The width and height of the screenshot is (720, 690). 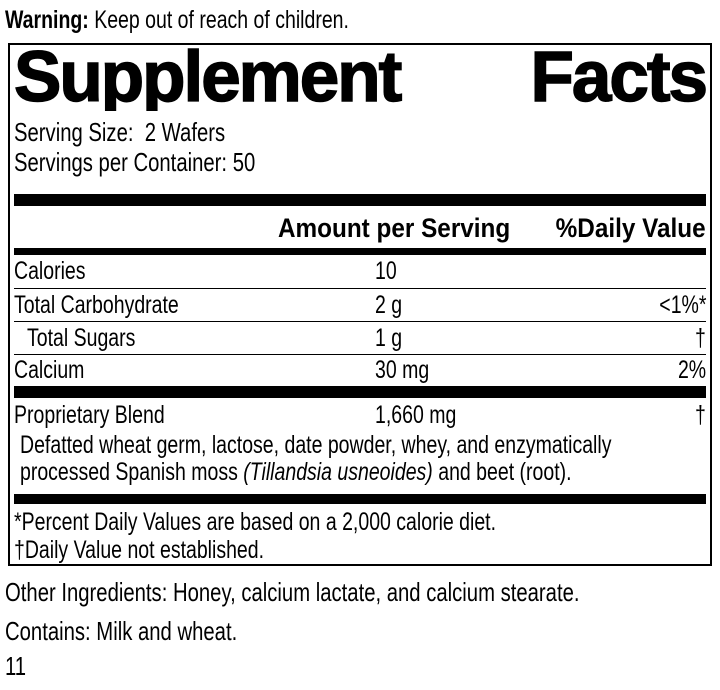 I want to click on proprietary-blend-row: Proprietary Blend 1,660 mg †, so click(x=360, y=414).